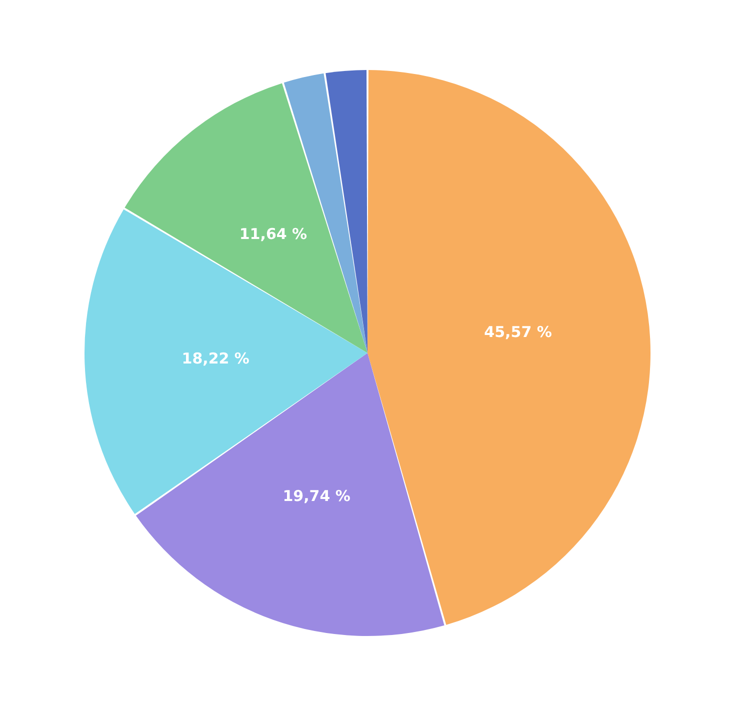  Describe the element at coordinates (518, 331) in the screenshot. I see `data-label: 45,57 %` at that location.